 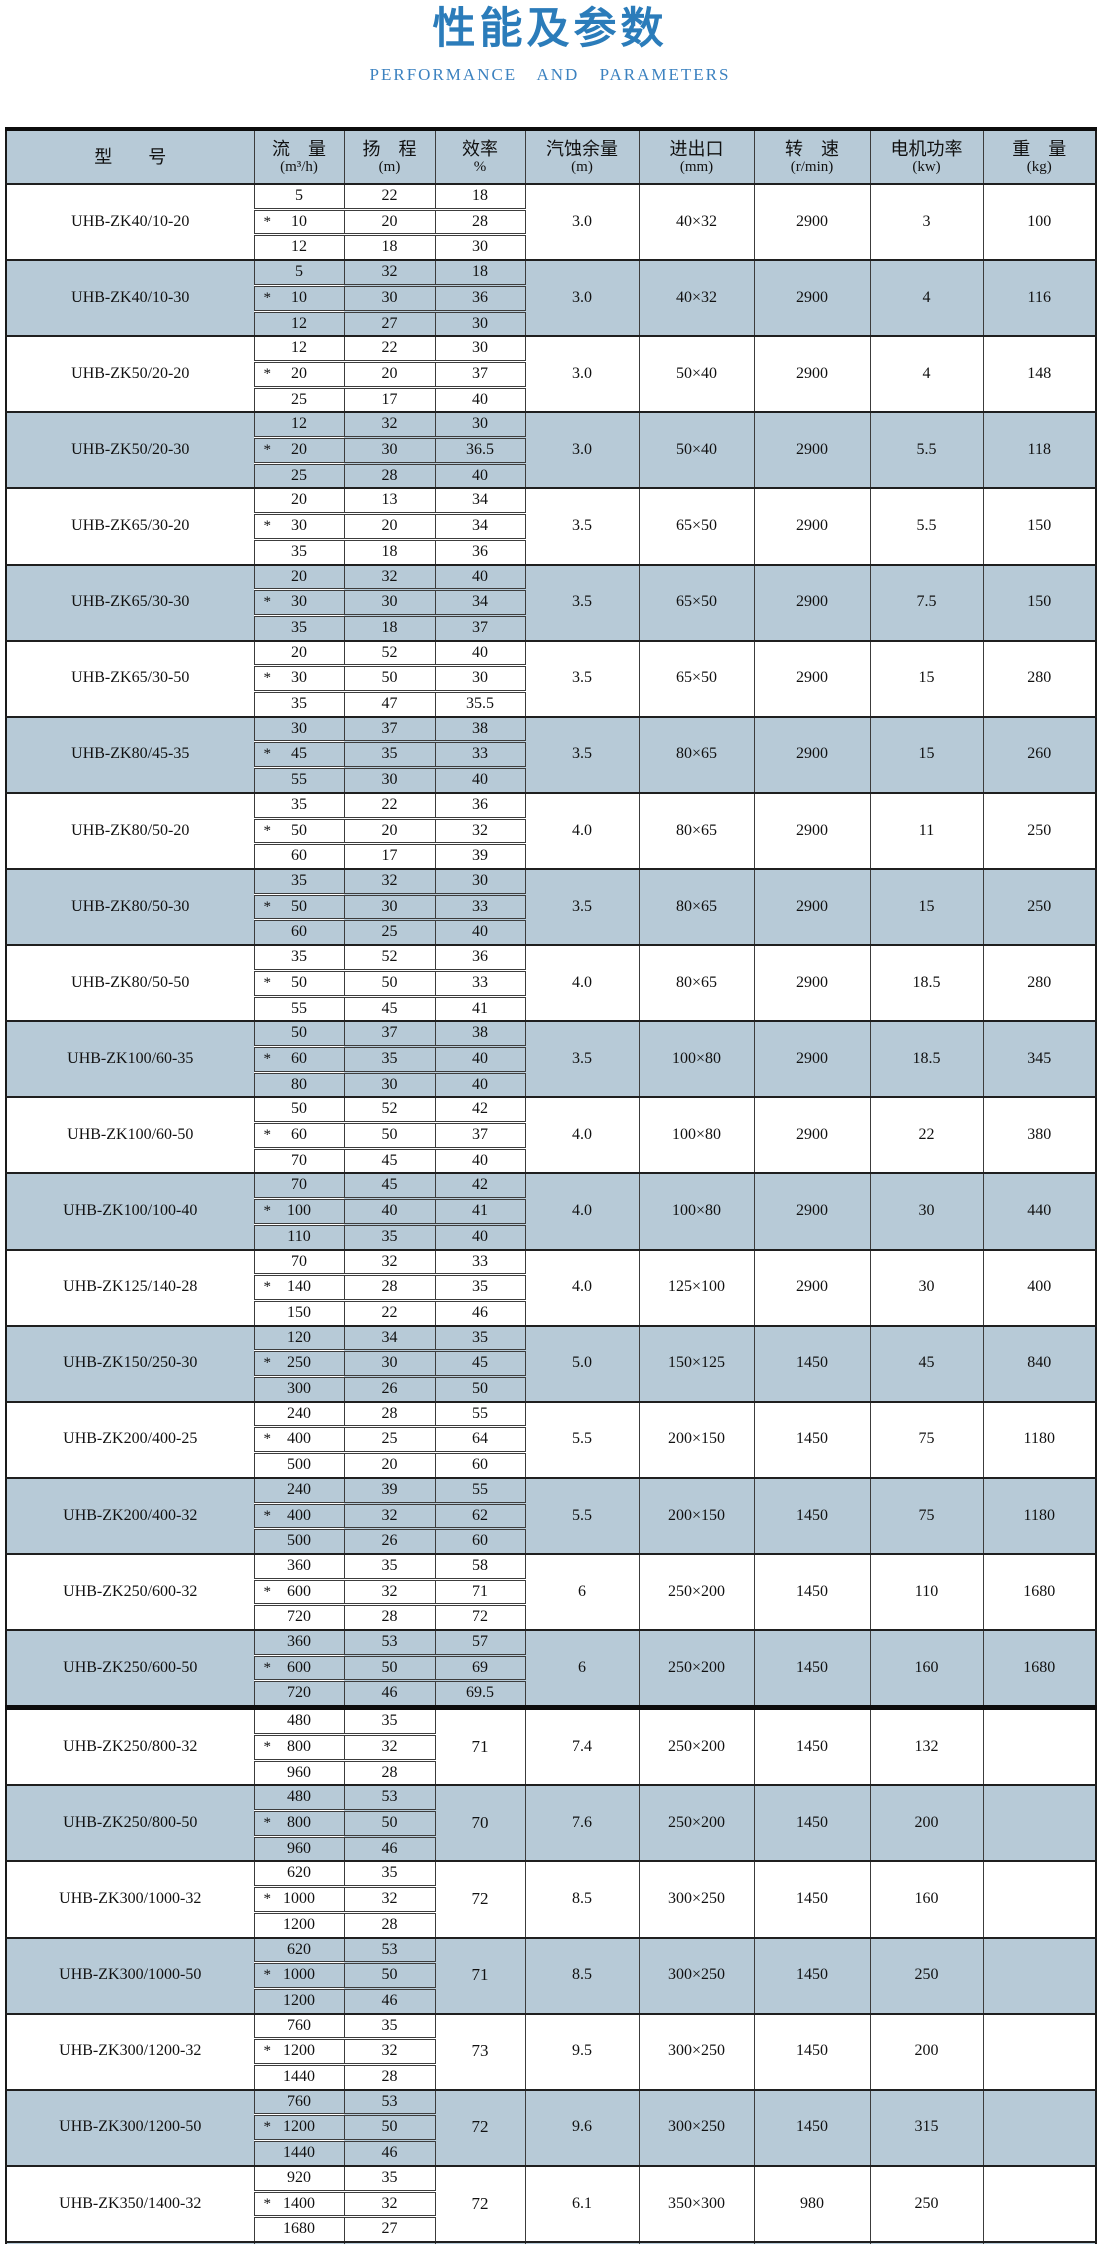 I want to click on weight-cell: 440, so click(x=1039, y=1211).